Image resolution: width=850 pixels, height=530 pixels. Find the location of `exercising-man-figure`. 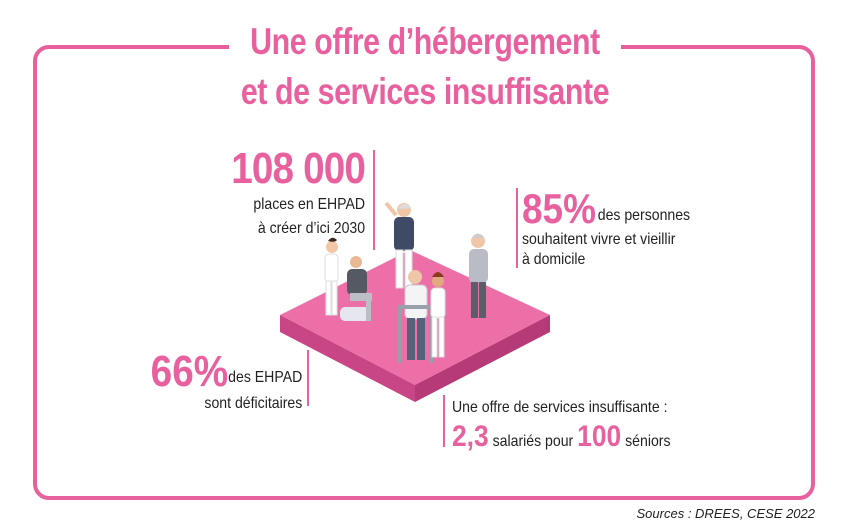

exercising-man-figure is located at coordinates (399, 245).